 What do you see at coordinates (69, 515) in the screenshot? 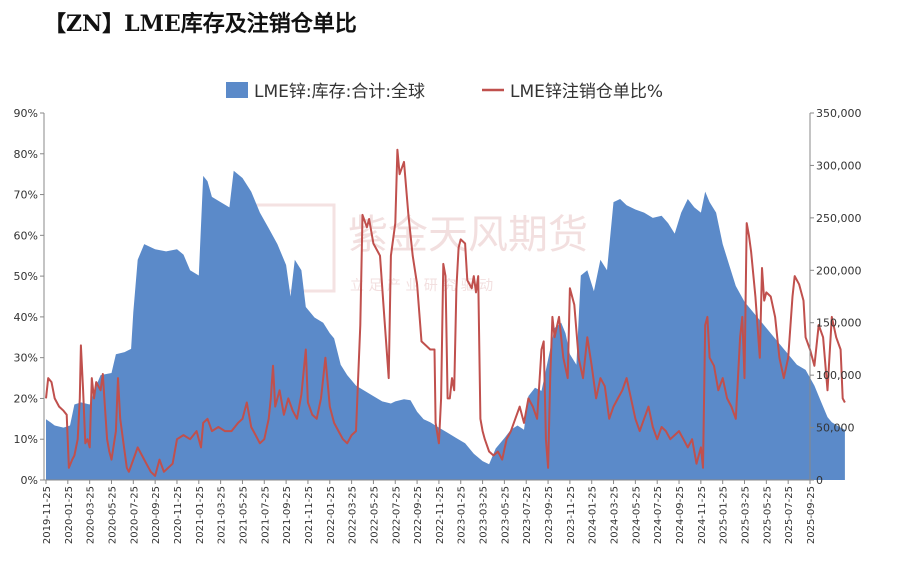
I see `x-tick-label: 2020-01-25` at bounding box center [69, 515].